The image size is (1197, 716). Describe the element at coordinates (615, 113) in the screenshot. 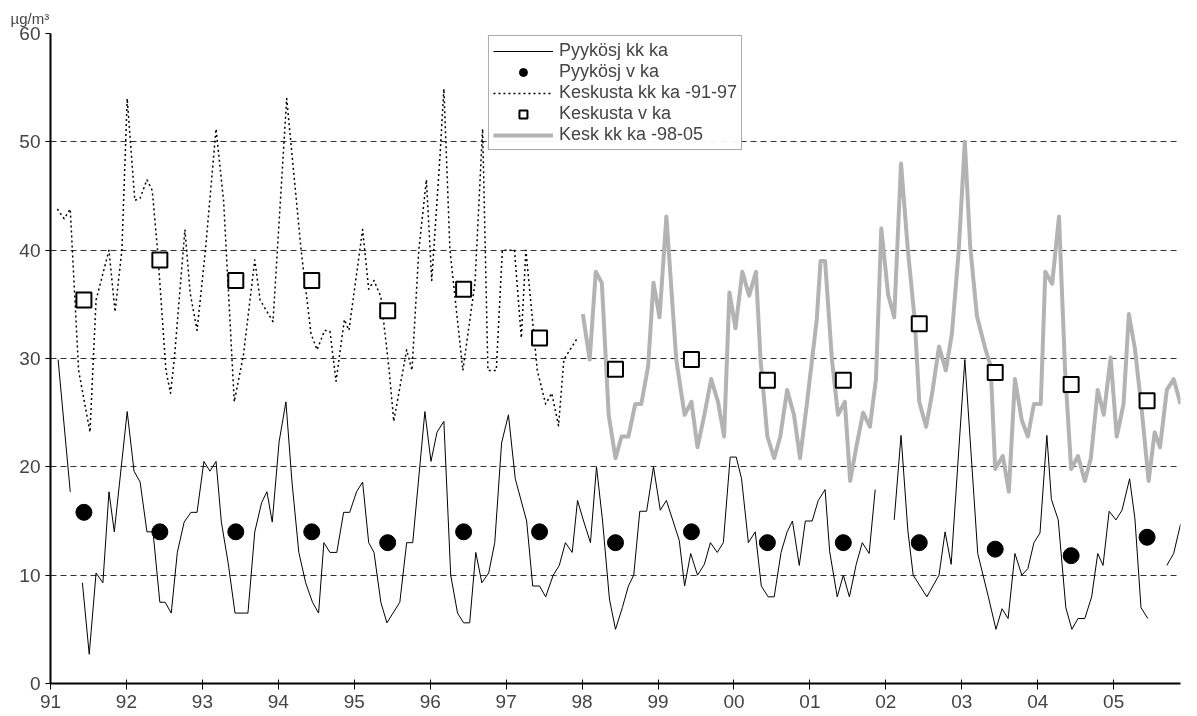

I see `legend-label: Keskusta v ka` at that location.